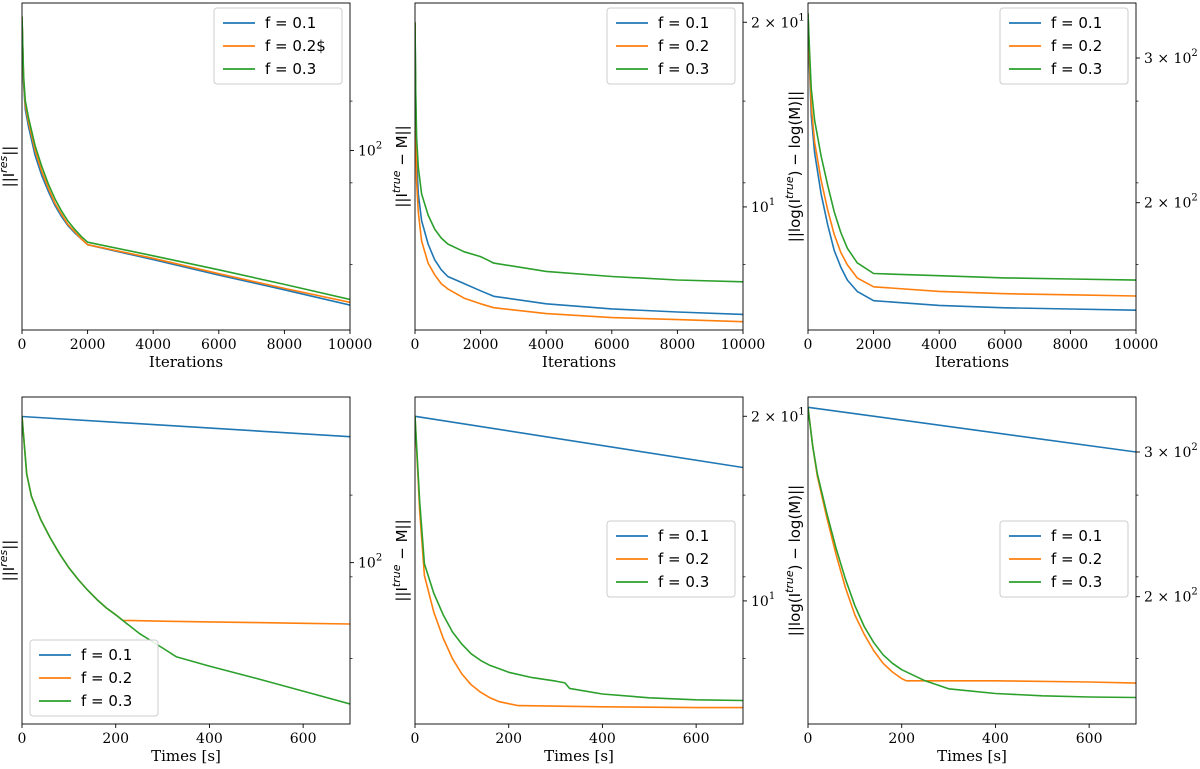  What do you see at coordinates (295, 46) in the screenshot?
I see `legend-label: f = 0.2$` at bounding box center [295, 46].